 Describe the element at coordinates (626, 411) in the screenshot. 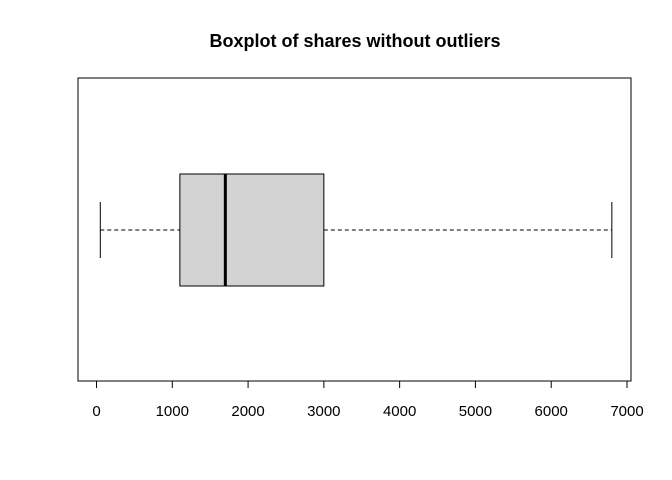

I see `x-tick-label: 7000` at that location.